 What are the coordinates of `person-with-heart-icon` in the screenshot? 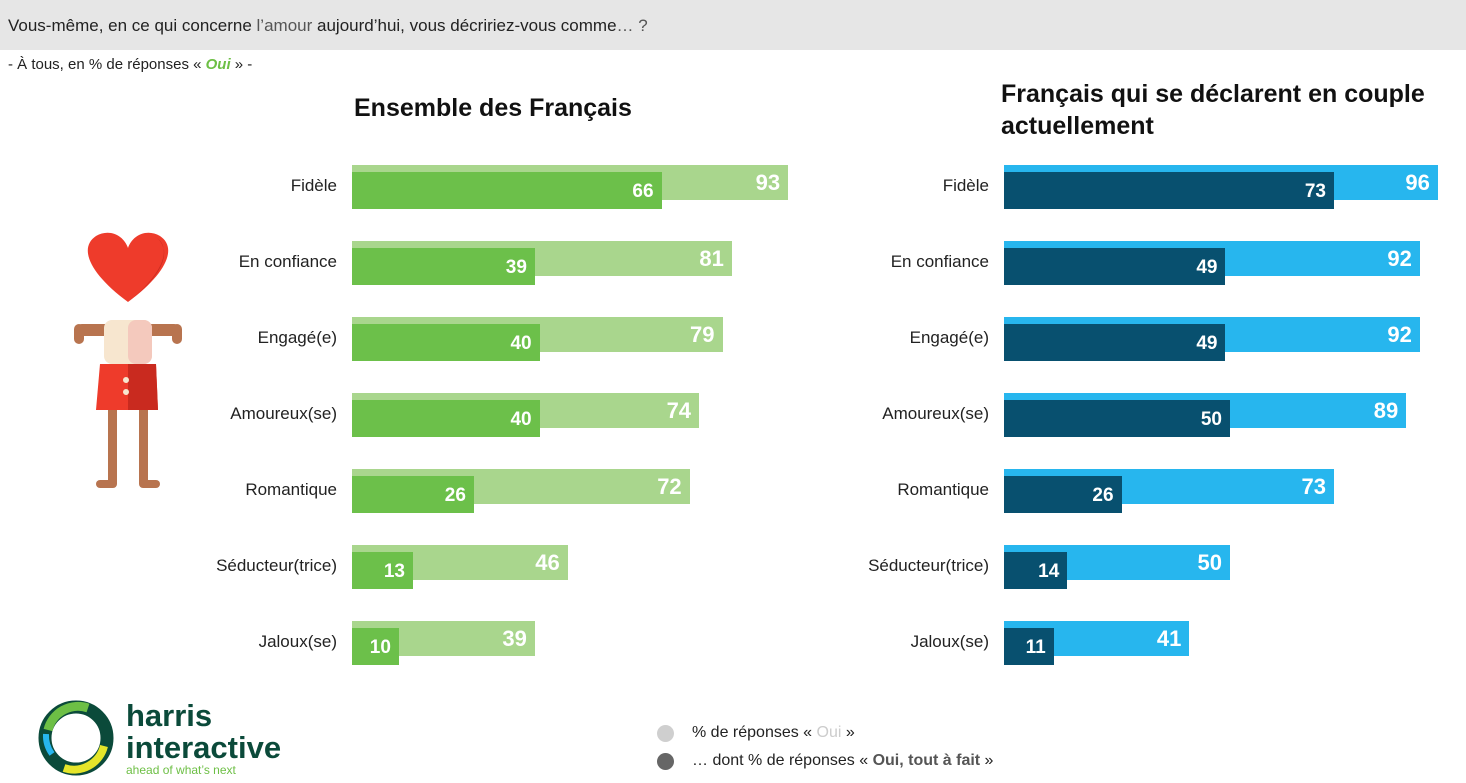 It's located at (128, 360).